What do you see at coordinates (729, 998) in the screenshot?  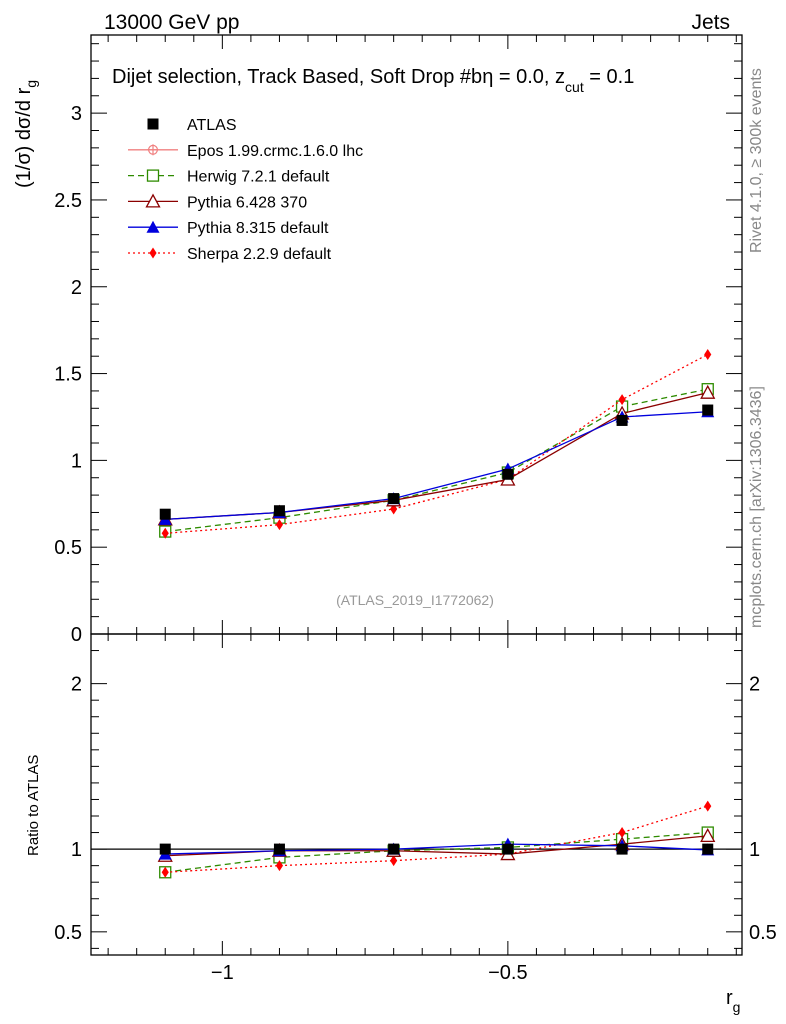 I see `x-axis-label-text: r` at bounding box center [729, 998].